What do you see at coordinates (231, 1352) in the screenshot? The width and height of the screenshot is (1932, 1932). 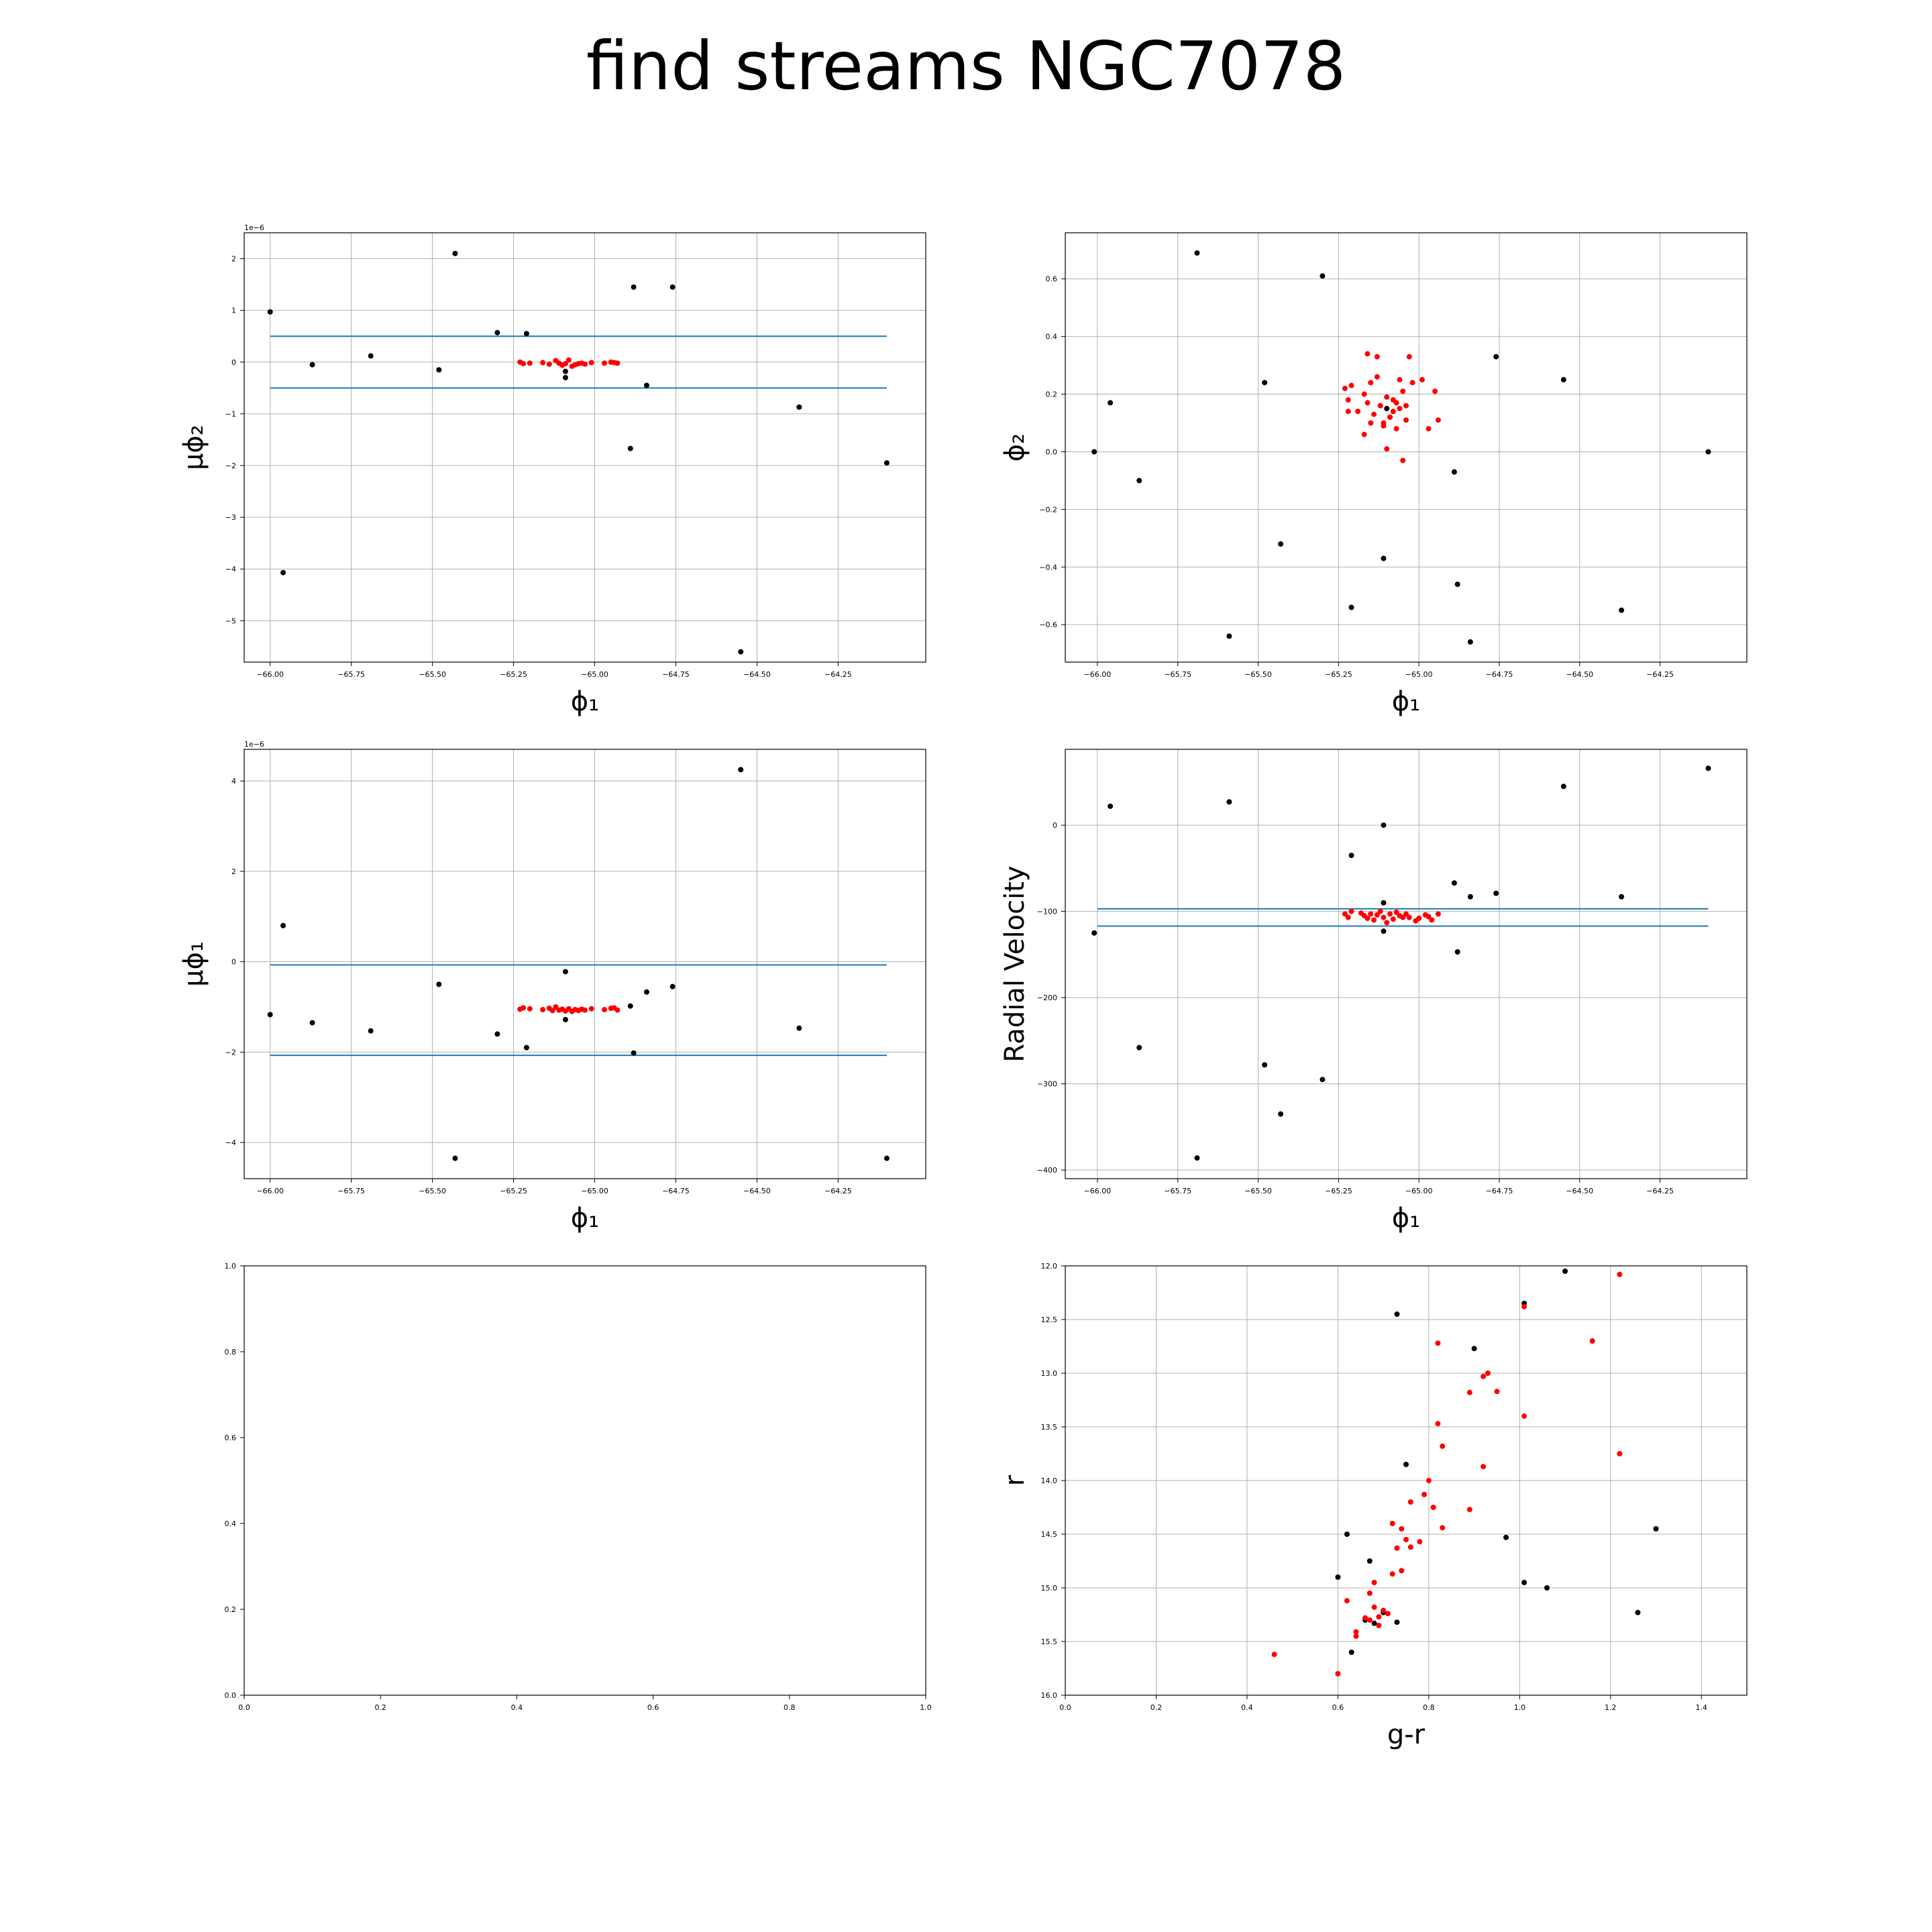 I see `chart-5-ytick-label-4: 0.8` at bounding box center [231, 1352].